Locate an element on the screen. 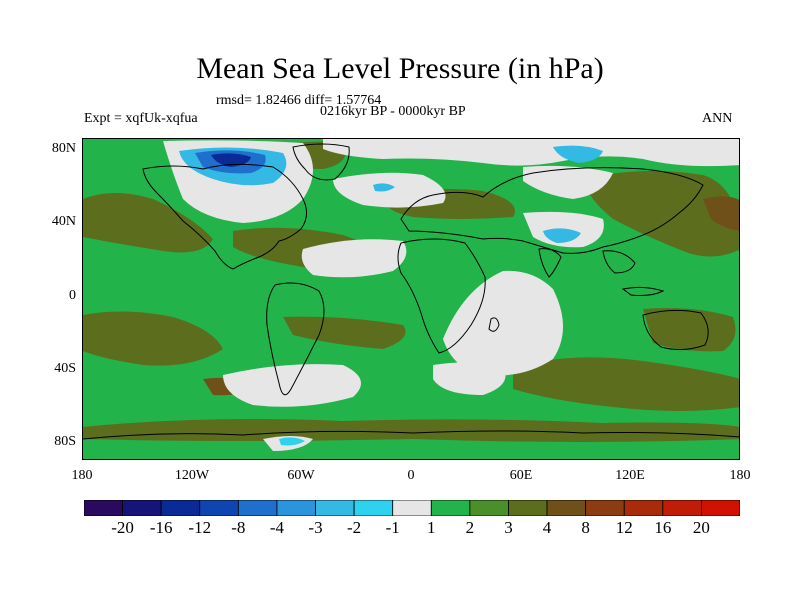 The height and width of the screenshot is (600, 800). colorbar-tick-label: 1 is located at coordinates (431, 527).